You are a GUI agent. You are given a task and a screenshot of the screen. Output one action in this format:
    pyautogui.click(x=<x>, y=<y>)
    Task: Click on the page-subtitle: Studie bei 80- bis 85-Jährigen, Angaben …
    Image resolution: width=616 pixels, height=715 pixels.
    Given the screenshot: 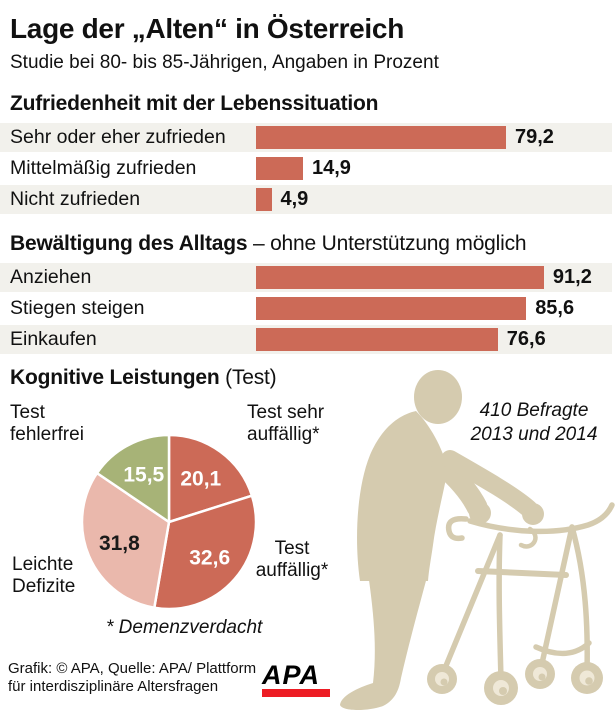 What is the action you would take?
    pyautogui.click(x=224, y=62)
    